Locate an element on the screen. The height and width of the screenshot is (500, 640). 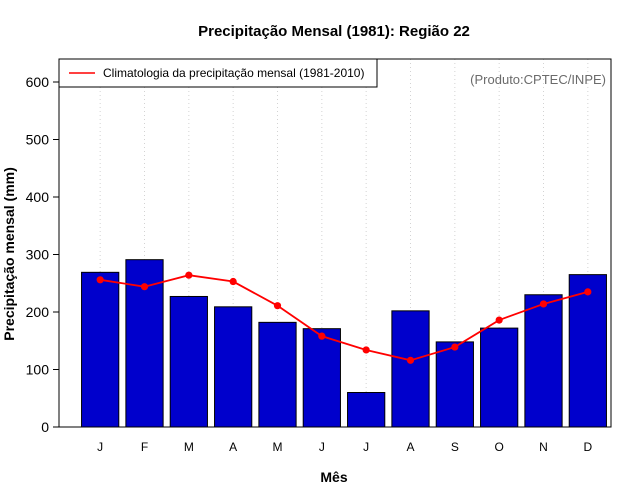
x-tick-label-11: N is located at coordinates (543, 447).